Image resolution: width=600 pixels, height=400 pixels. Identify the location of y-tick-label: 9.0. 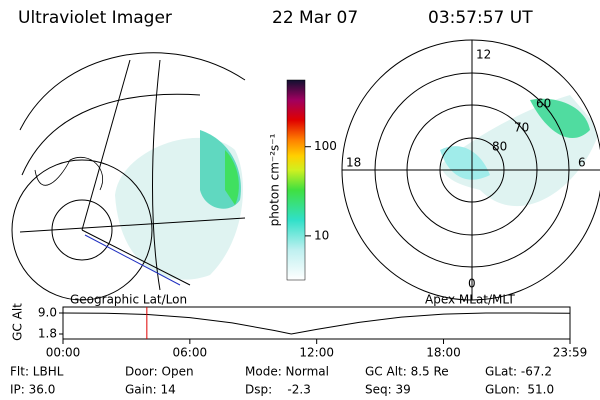
(47, 313).